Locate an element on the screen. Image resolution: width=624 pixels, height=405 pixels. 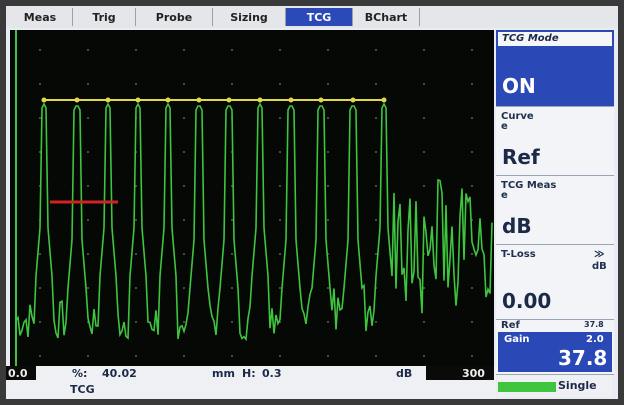
gain-panel: Ref 37.8 Gain 2.0 37.8 is located at coordinates (555, 347).